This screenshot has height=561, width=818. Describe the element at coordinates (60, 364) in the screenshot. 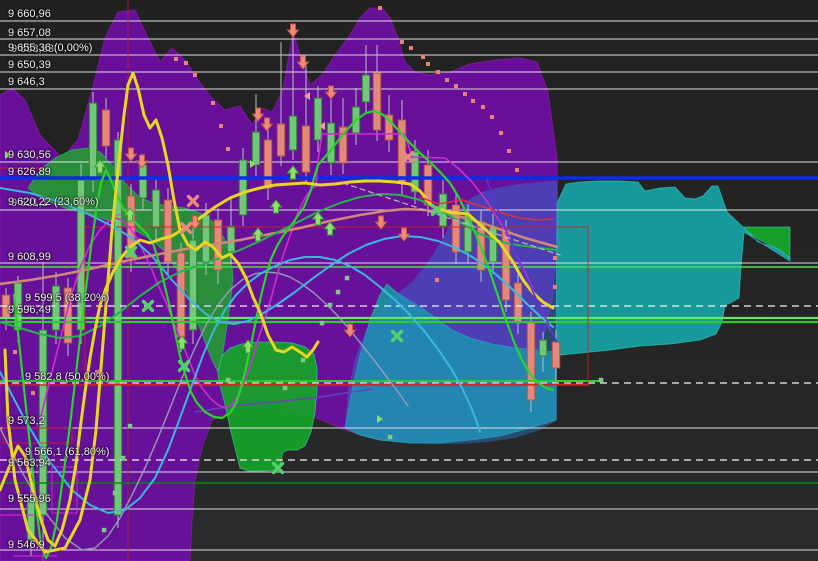

I see `green-fast-left` at that location.